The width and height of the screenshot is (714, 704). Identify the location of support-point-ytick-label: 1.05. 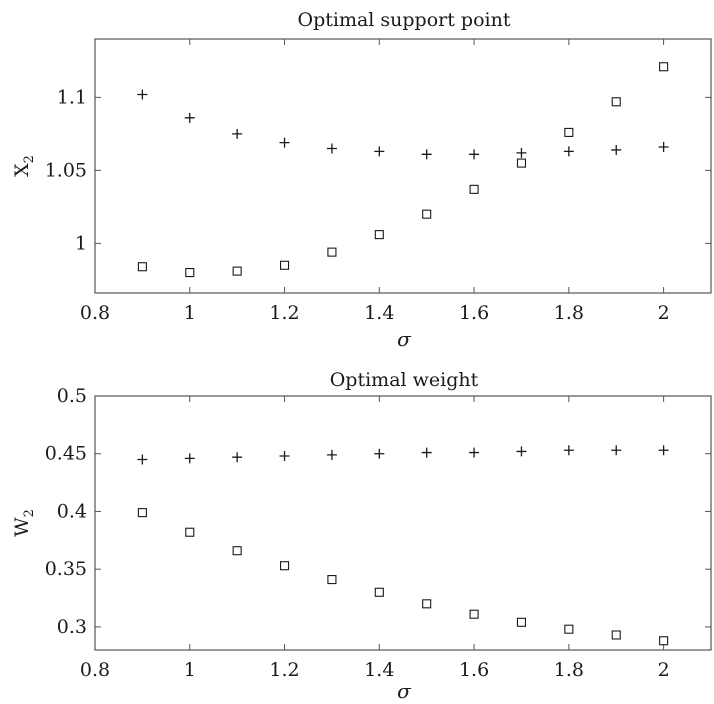
(66, 170).